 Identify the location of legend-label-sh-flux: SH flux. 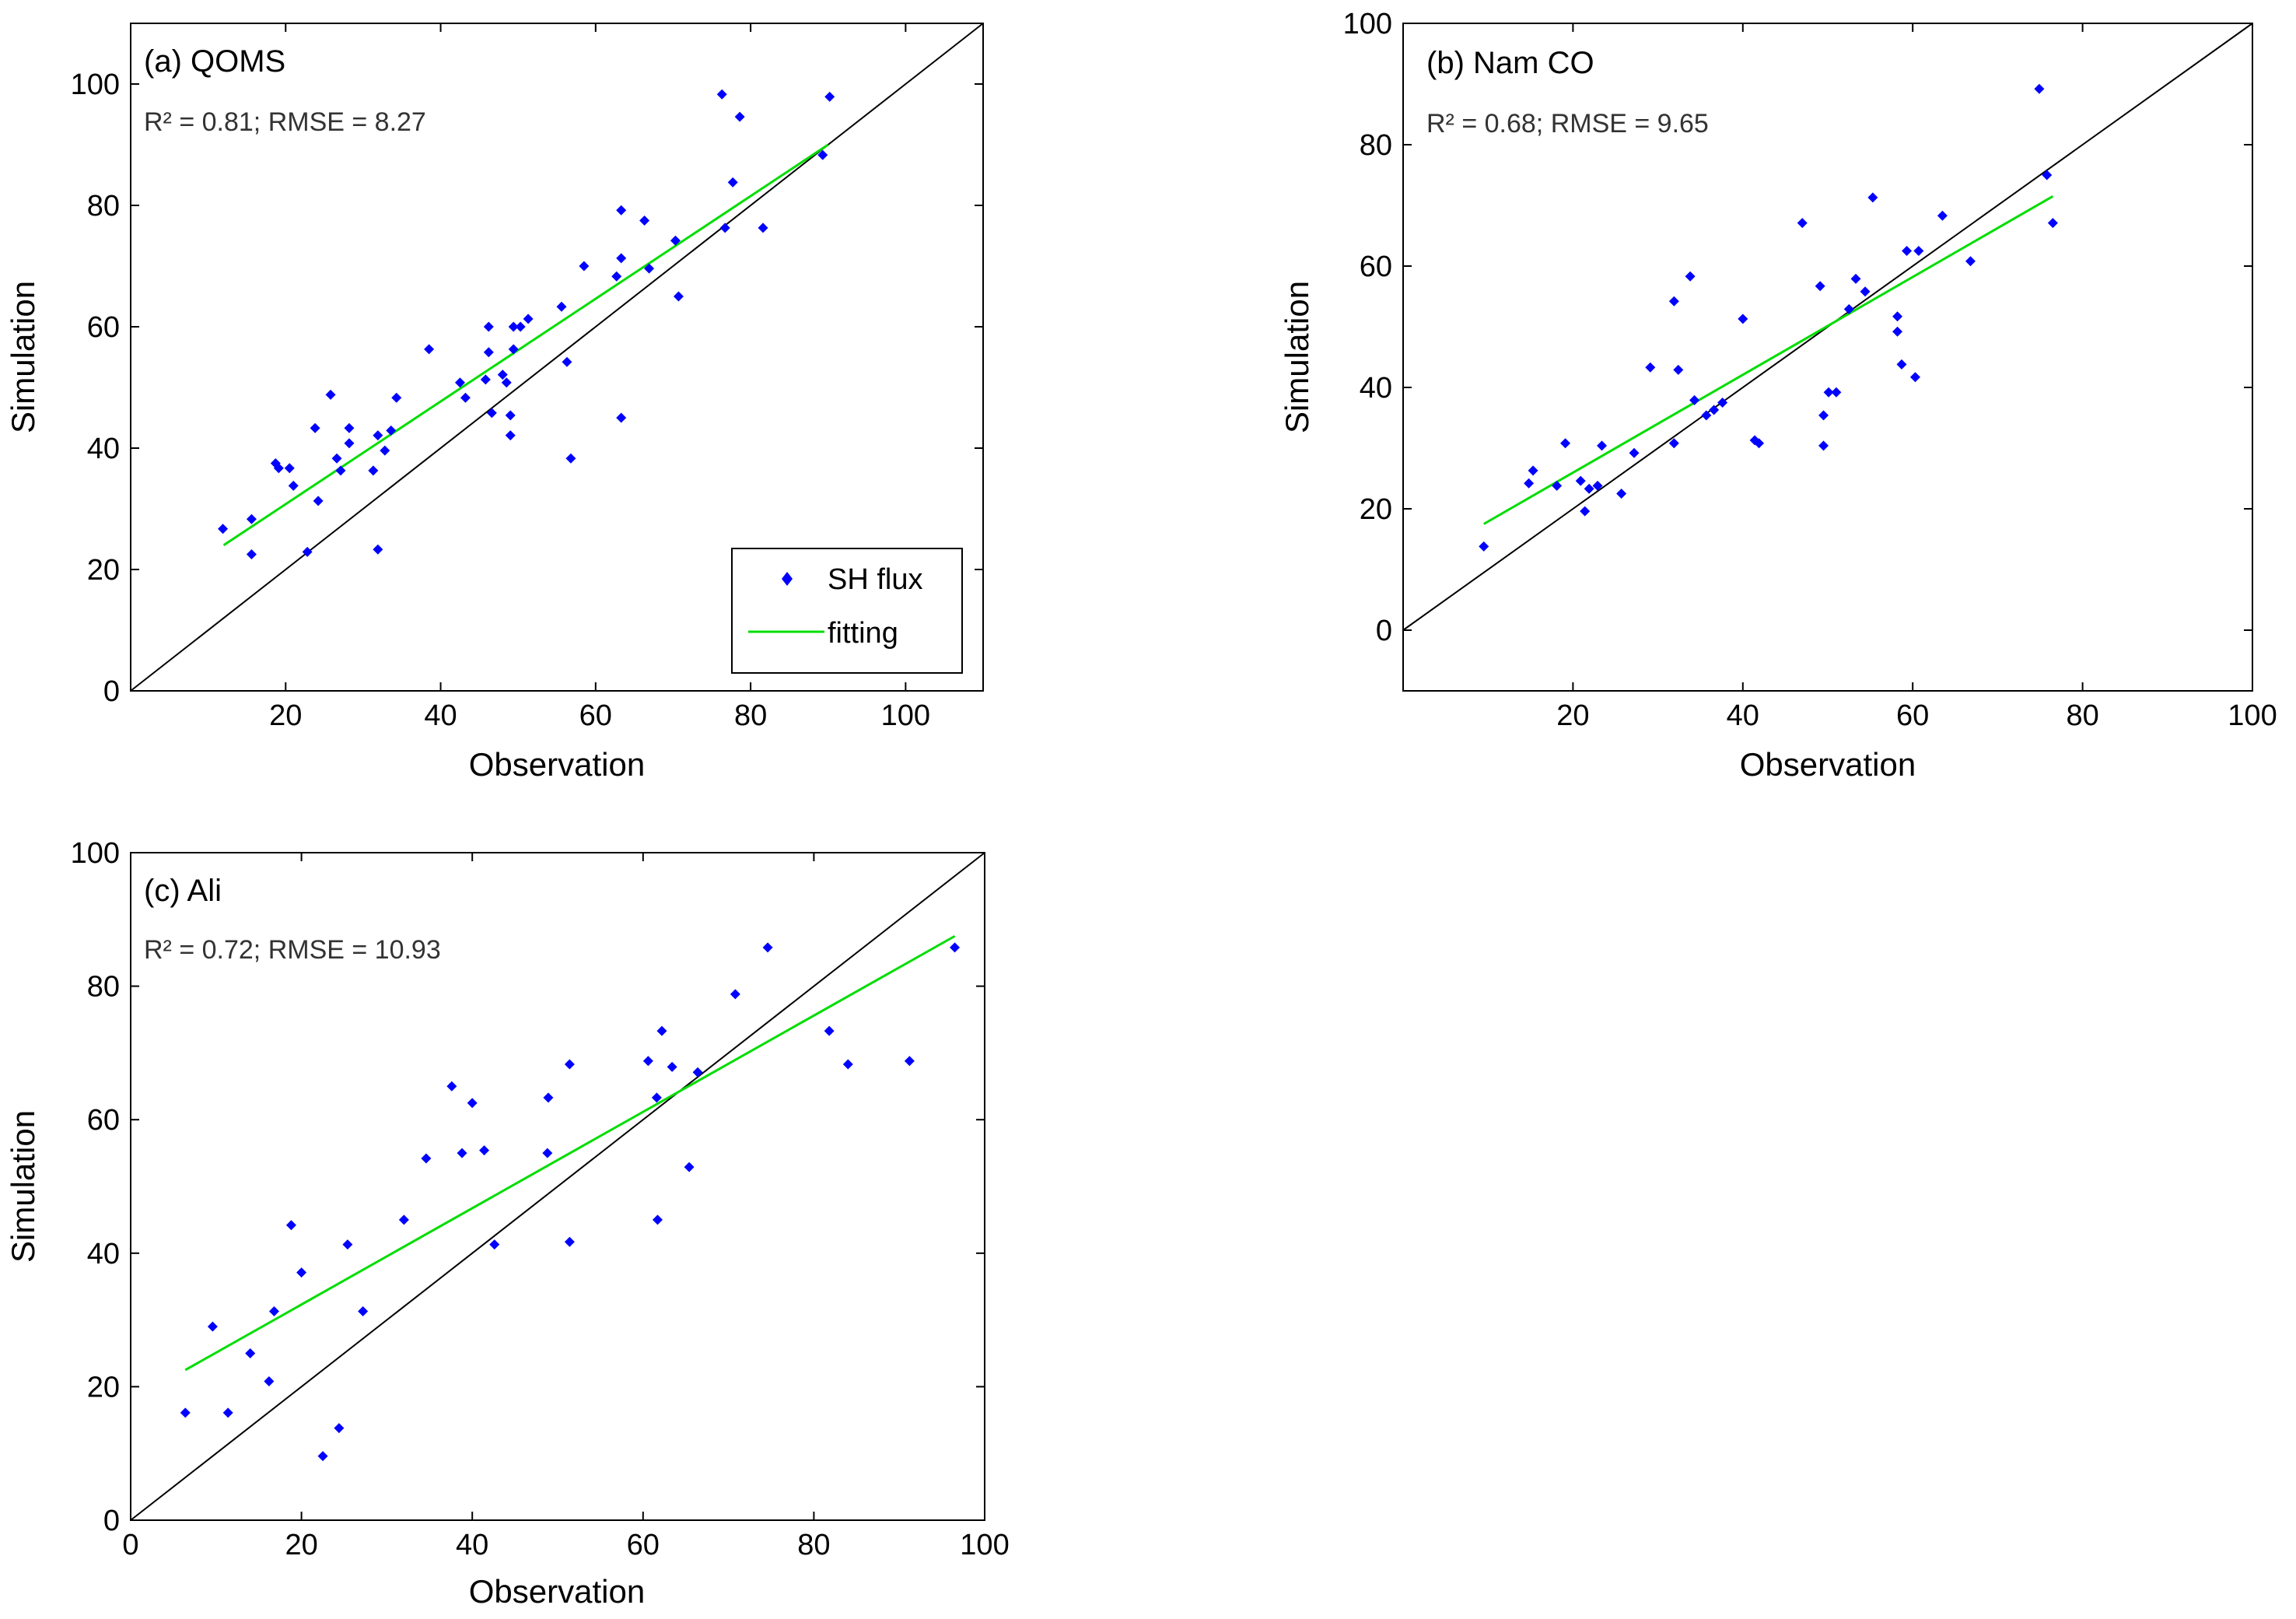
(875, 579).